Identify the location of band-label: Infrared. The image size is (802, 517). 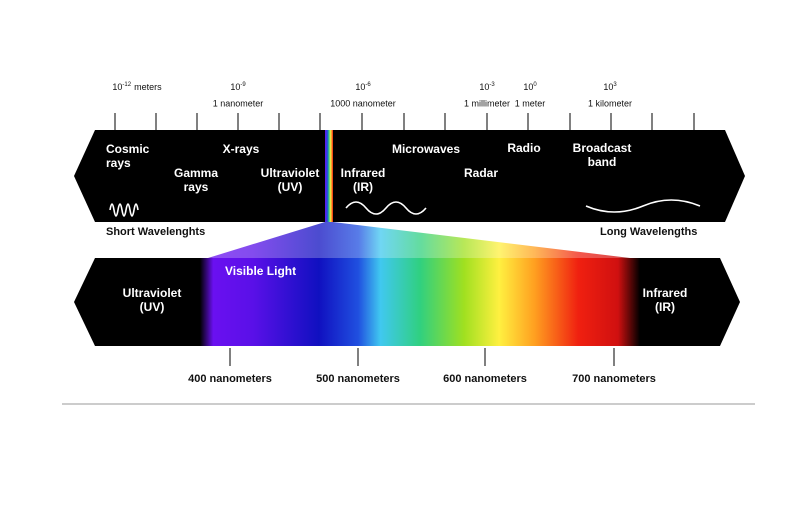
(363, 173).